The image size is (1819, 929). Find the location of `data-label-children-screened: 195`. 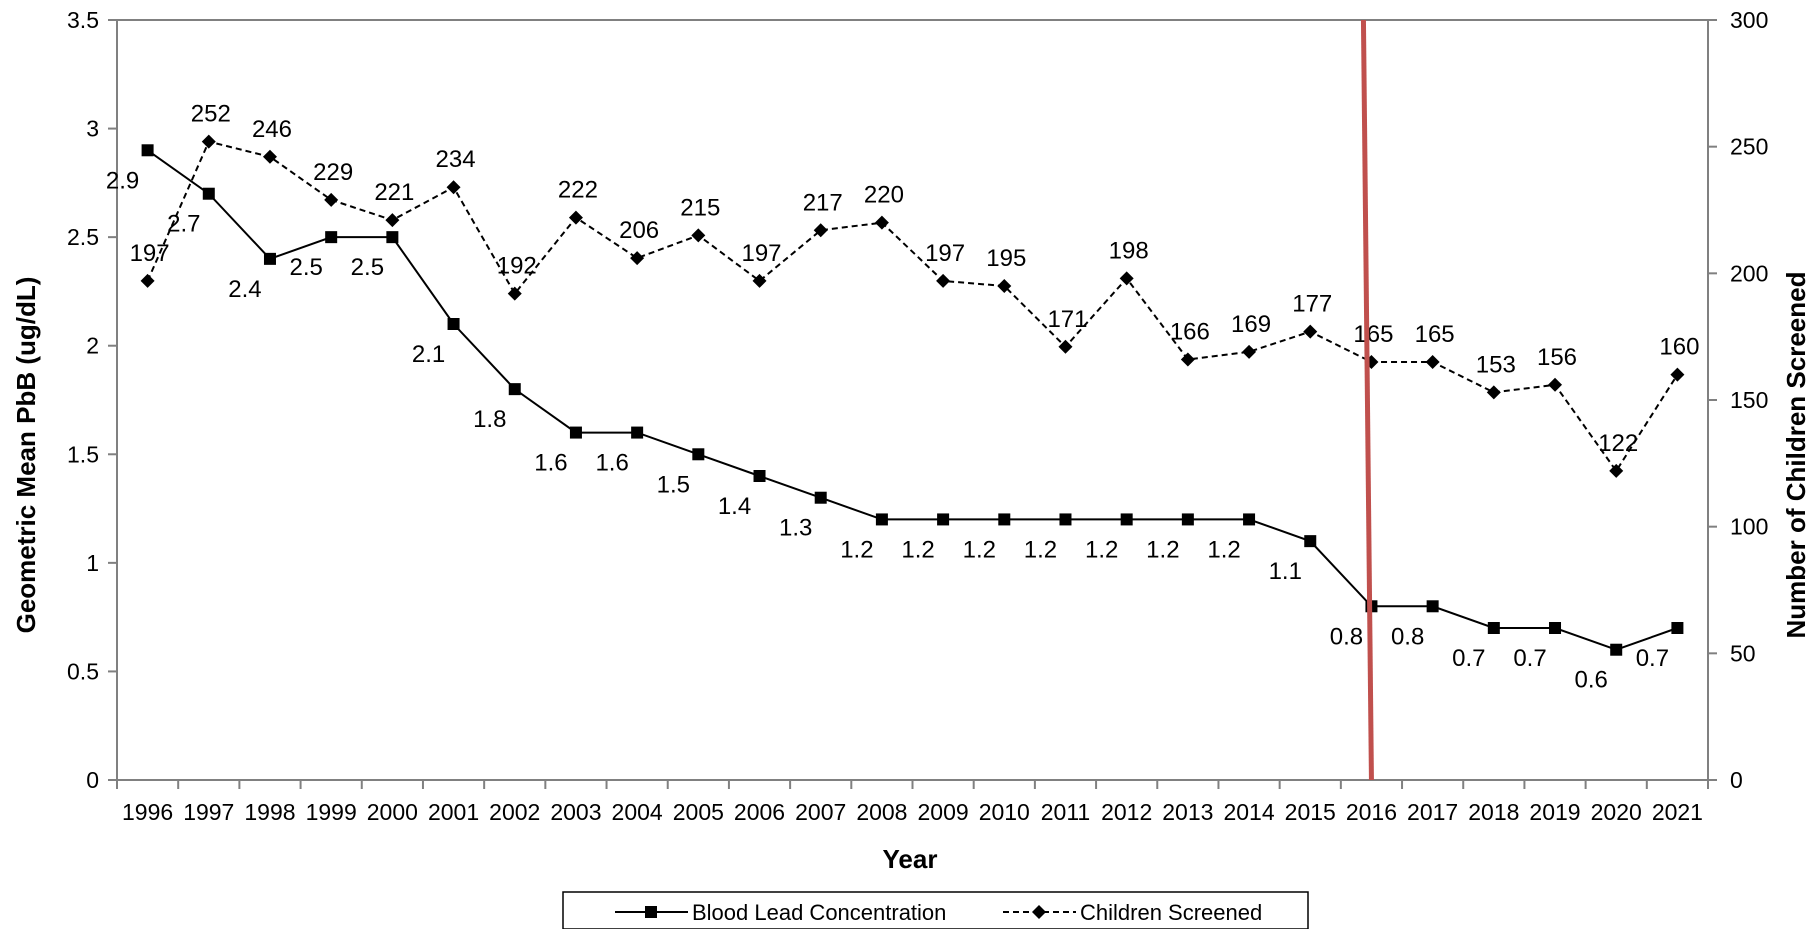

data-label-children-screened: 195 is located at coordinates (1006, 258).